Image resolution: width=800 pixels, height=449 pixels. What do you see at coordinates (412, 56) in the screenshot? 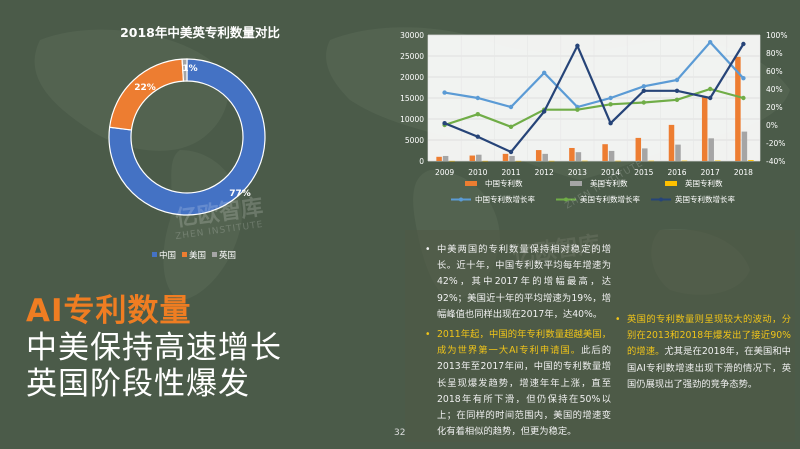
I see `y-tick-label: 25000` at bounding box center [412, 56].